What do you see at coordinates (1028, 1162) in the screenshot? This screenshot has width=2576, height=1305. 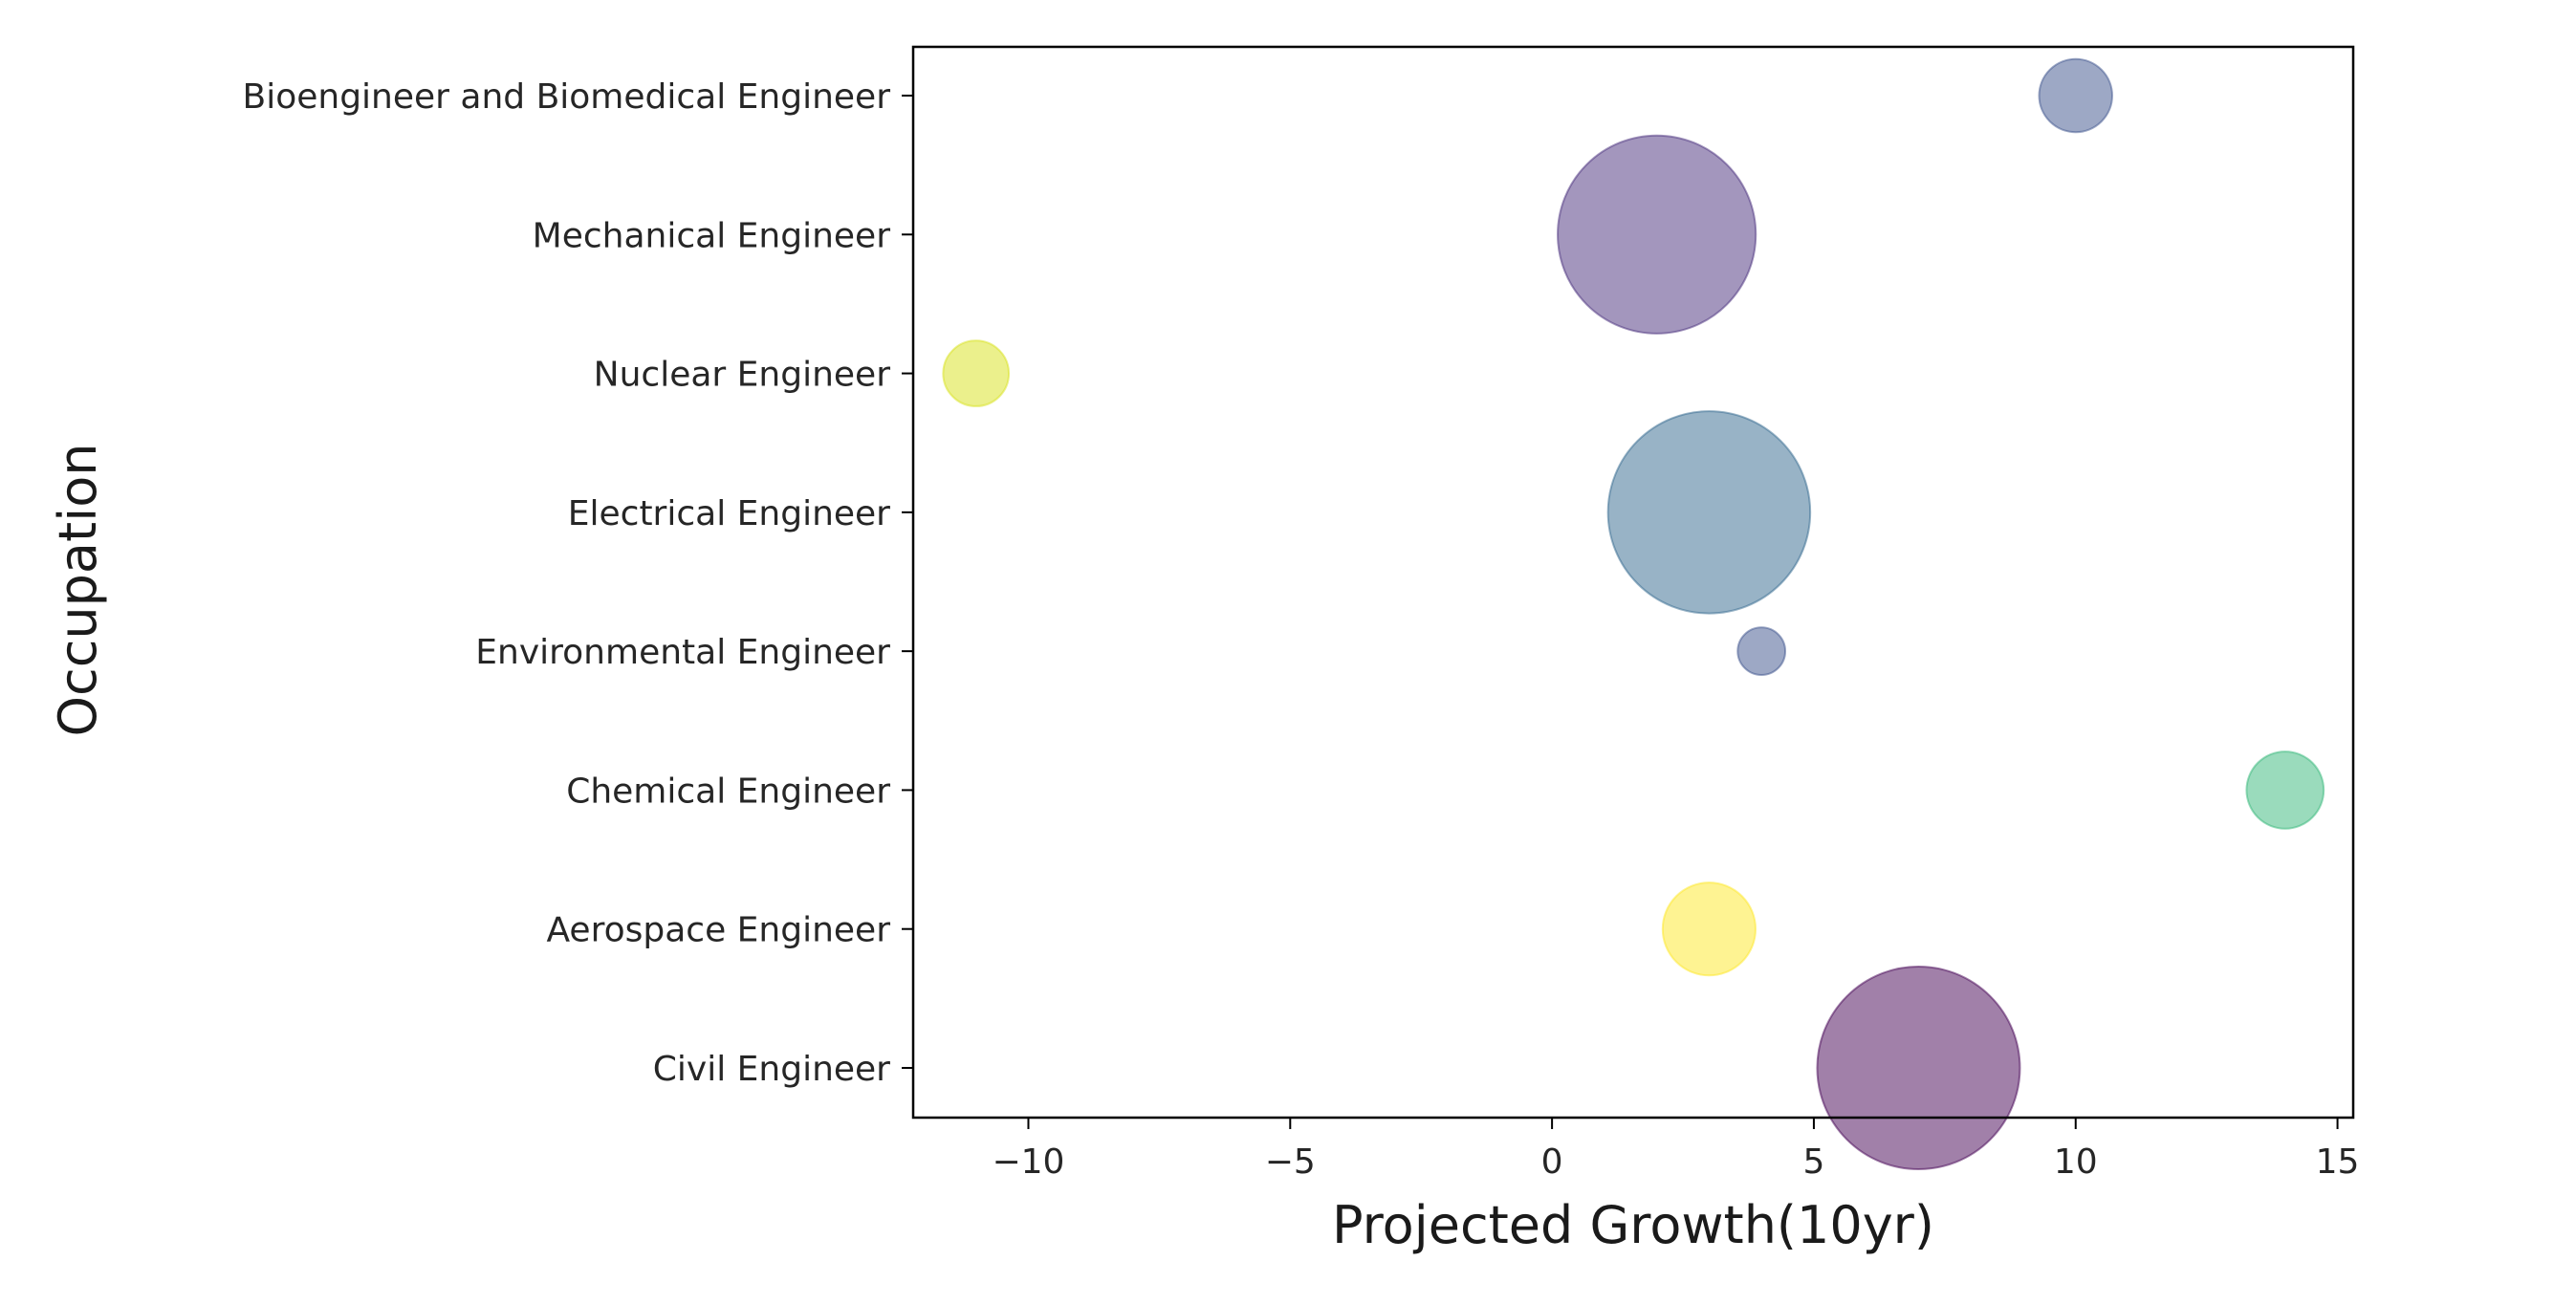 I see `x-tick-label: −10` at bounding box center [1028, 1162].